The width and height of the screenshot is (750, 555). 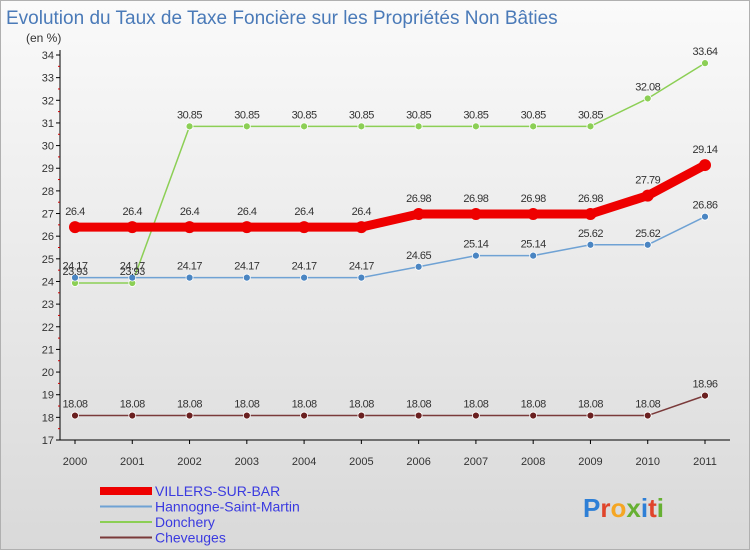 What do you see at coordinates (217, 491) in the screenshot?
I see `legend-label: VILLERS-SUR-BAR` at bounding box center [217, 491].